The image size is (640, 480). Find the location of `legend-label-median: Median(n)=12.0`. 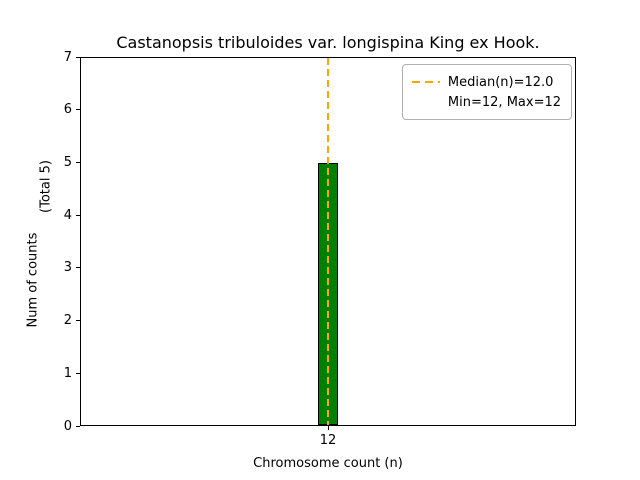

legend-label-median: Median(n)=12.0 is located at coordinates (500, 82).